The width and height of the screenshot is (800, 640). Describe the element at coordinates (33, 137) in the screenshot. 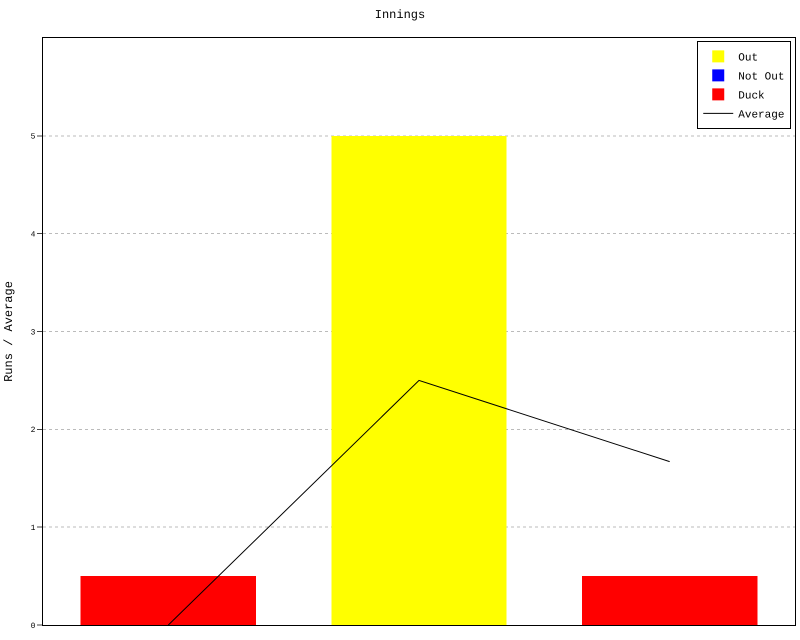

I see `y-tick-label: 5` at that location.